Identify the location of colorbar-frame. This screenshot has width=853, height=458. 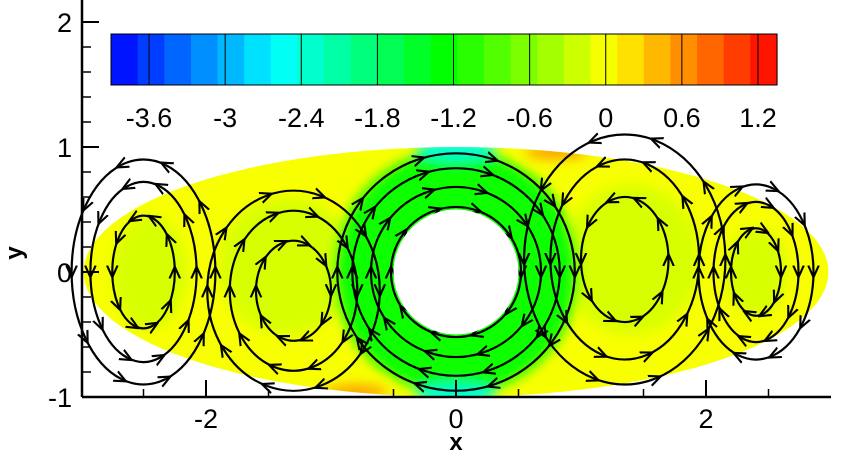
(444, 59).